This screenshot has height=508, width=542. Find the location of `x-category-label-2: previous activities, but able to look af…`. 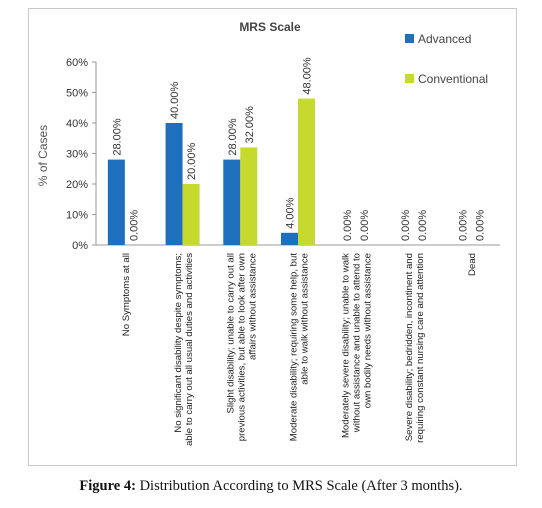

x-category-label-2: previous activities, but able to look af… is located at coordinates (241, 347).